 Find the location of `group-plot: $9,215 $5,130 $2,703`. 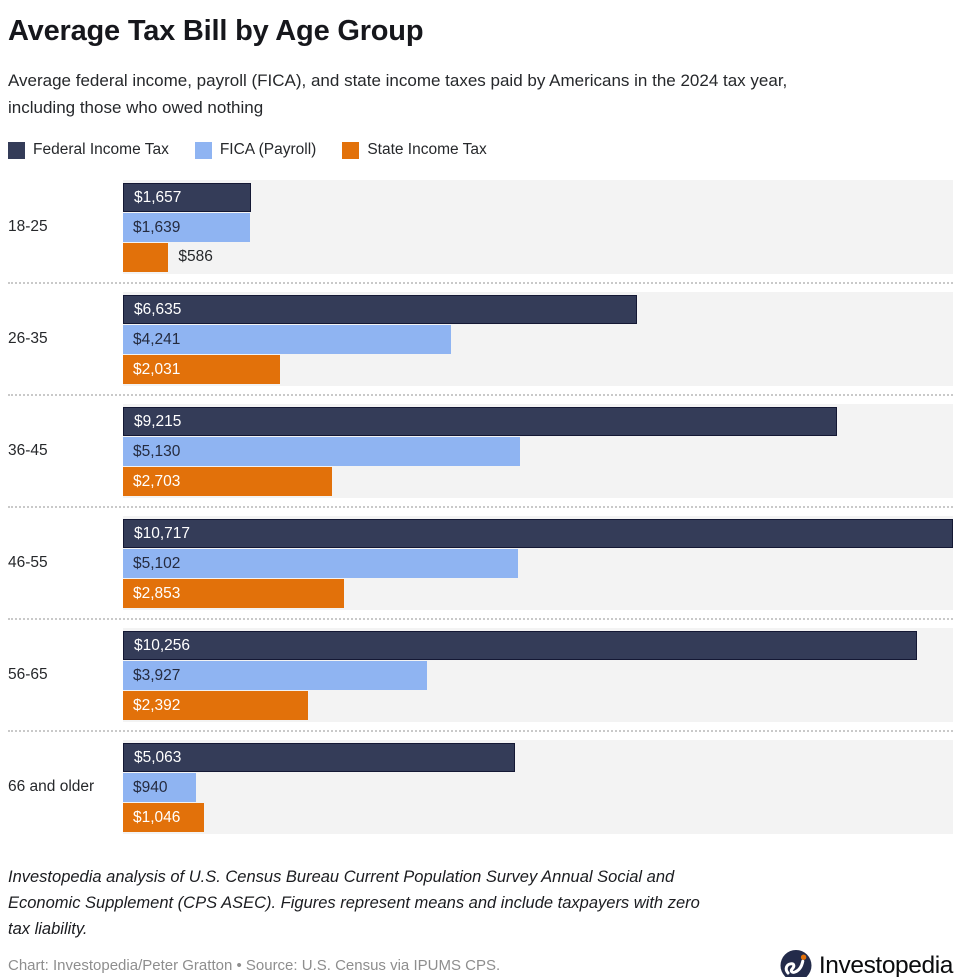

group-plot: $9,215 $5,130 $2,703 is located at coordinates (538, 451).